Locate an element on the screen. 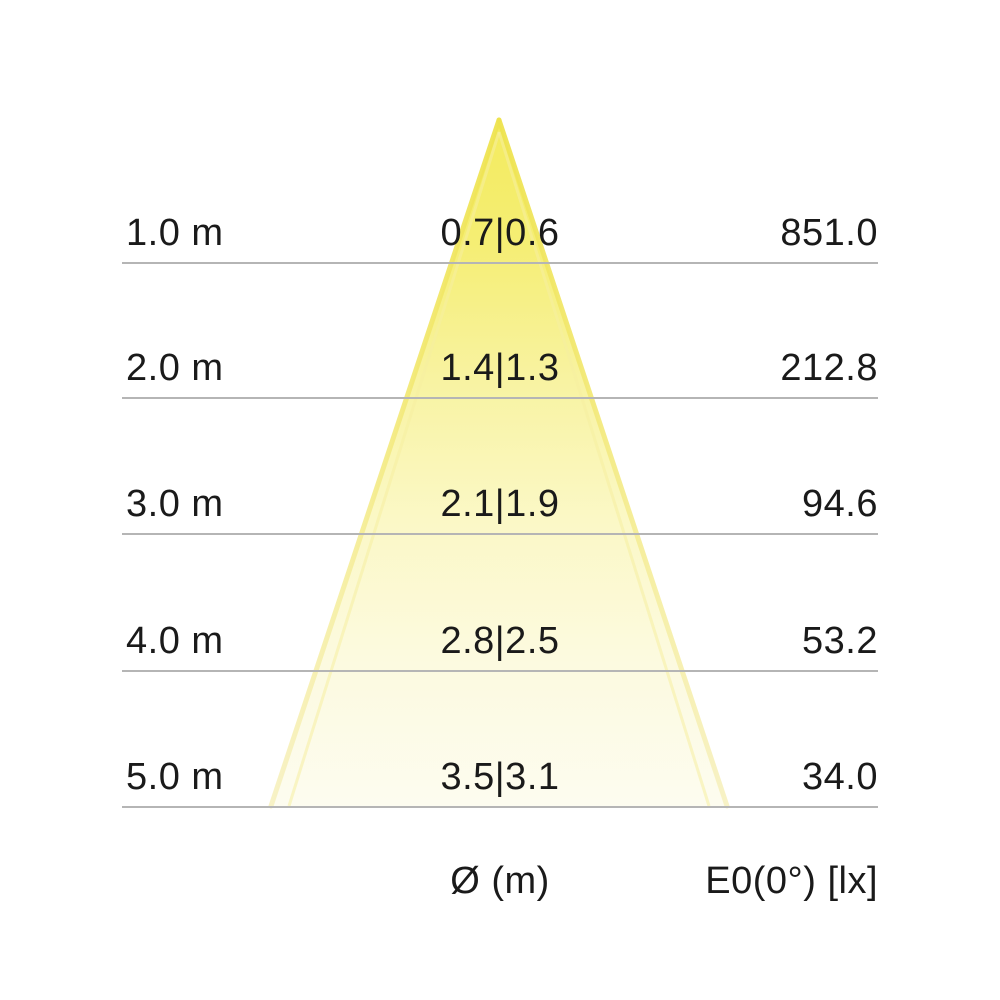  row-distance-label: 2.0 m is located at coordinates (175, 368).